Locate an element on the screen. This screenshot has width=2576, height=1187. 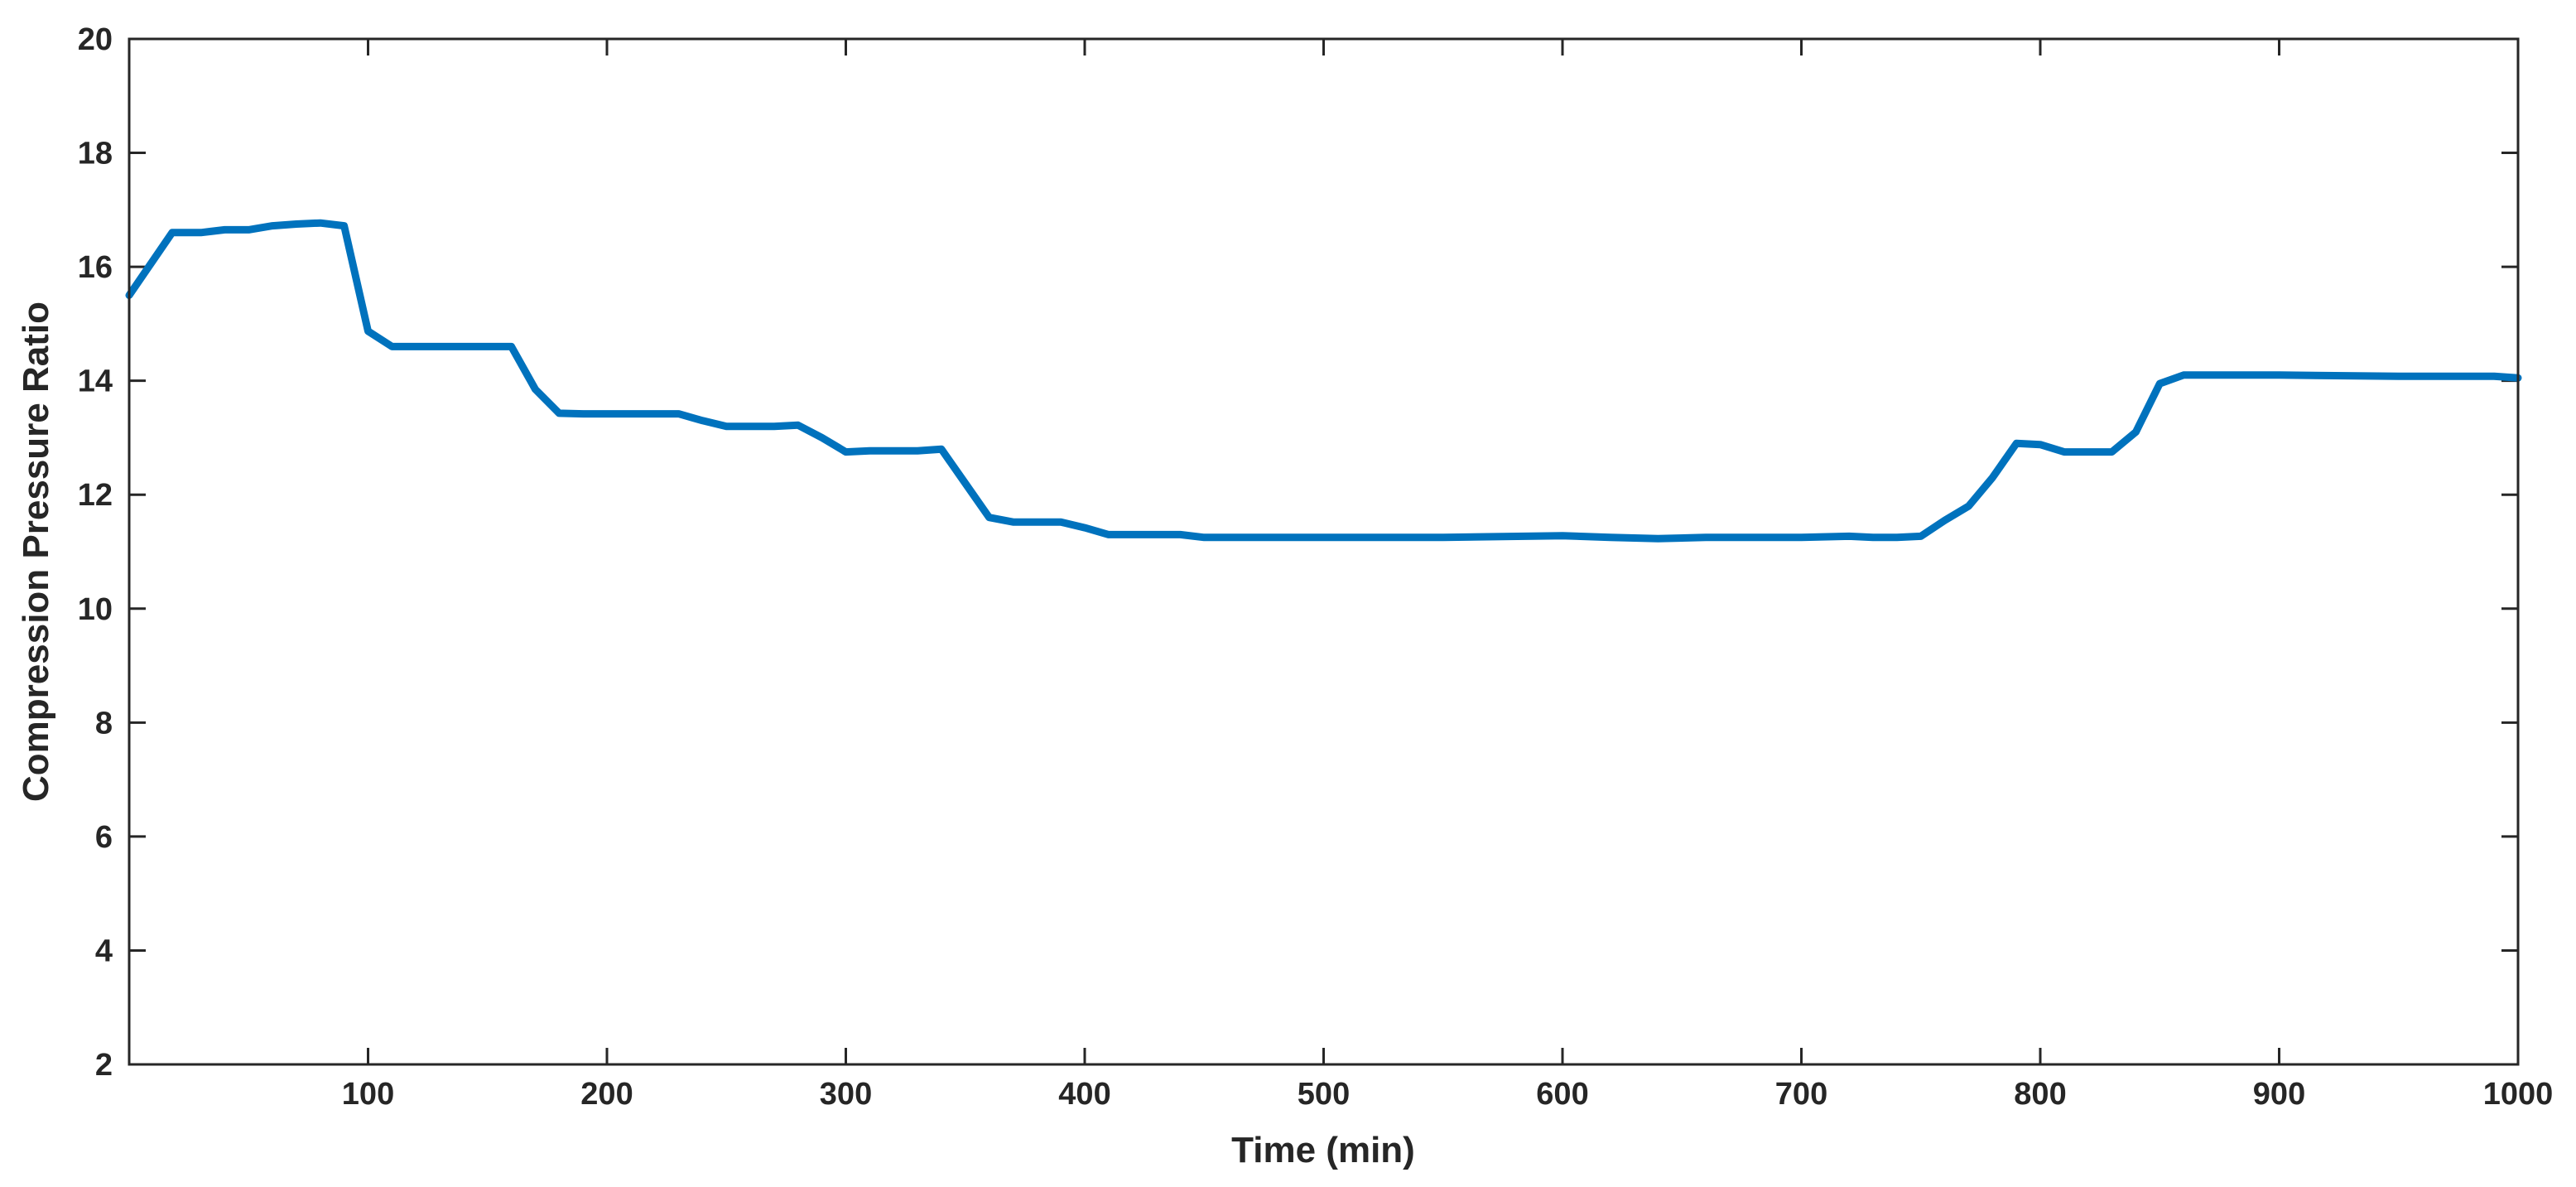
y-tick-label: 16 is located at coordinates (95, 267).